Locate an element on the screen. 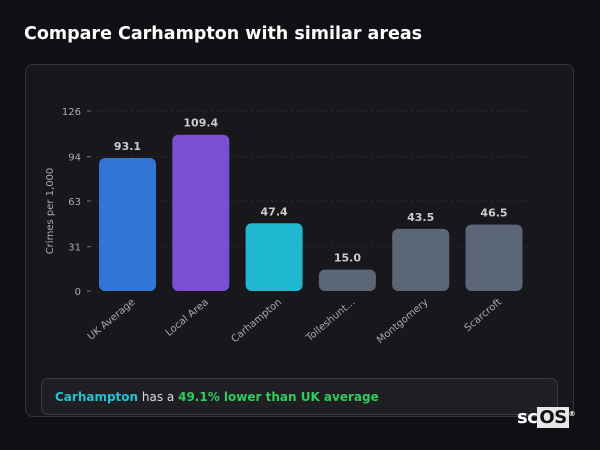 The image size is (600, 450). x-tick-label: Carhampton is located at coordinates (256, 321).